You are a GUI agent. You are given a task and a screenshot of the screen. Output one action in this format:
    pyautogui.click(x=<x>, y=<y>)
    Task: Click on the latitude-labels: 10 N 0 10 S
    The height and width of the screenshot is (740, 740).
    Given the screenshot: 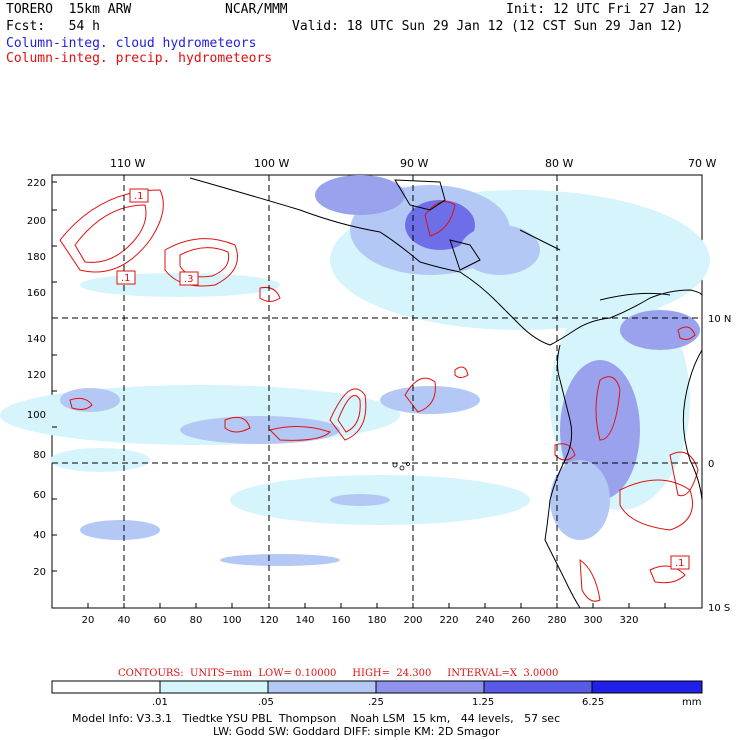 What is the action you would take?
    pyautogui.click(x=719, y=464)
    